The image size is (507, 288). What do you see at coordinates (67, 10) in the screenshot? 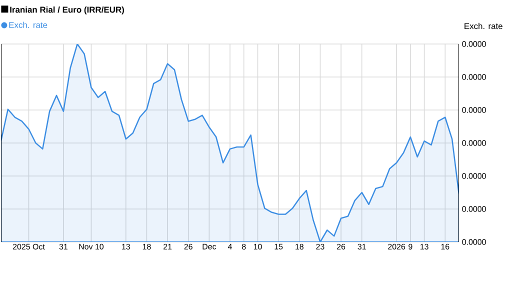
I see `chart-title: Iranian Rial / Euro (IRR/EUR)` at bounding box center [67, 10].